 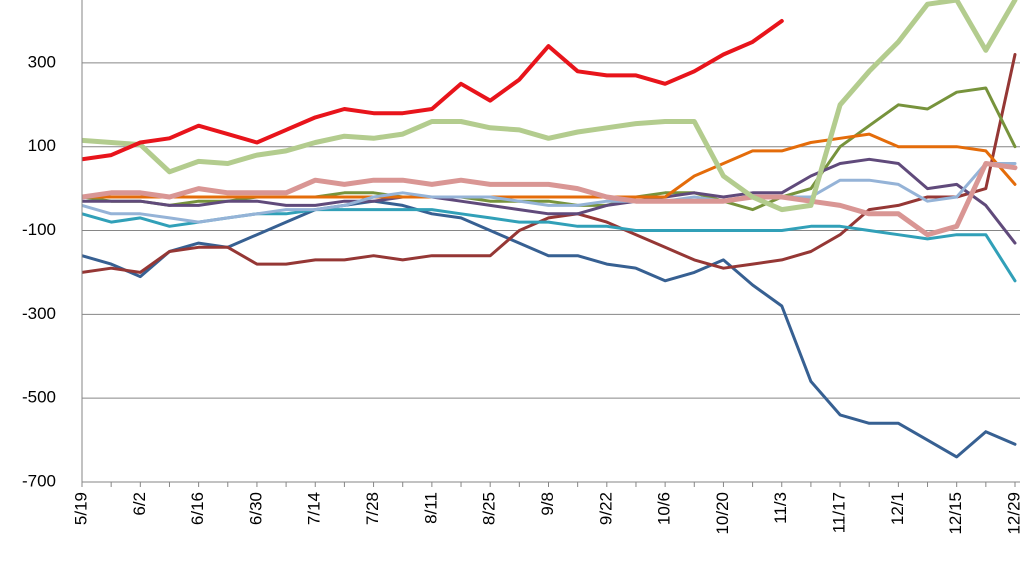 What do you see at coordinates (255, 508) in the screenshot?
I see `x-tick-label: 6/30` at bounding box center [255, 508].